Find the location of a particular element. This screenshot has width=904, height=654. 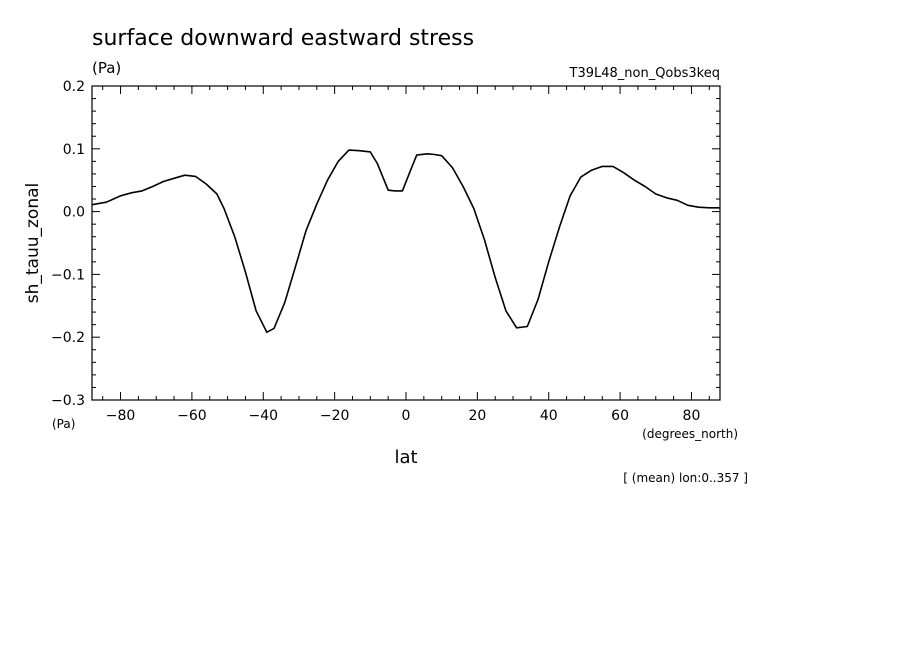

y-tick-label: 0.2 is located at coordinates (74, 87).